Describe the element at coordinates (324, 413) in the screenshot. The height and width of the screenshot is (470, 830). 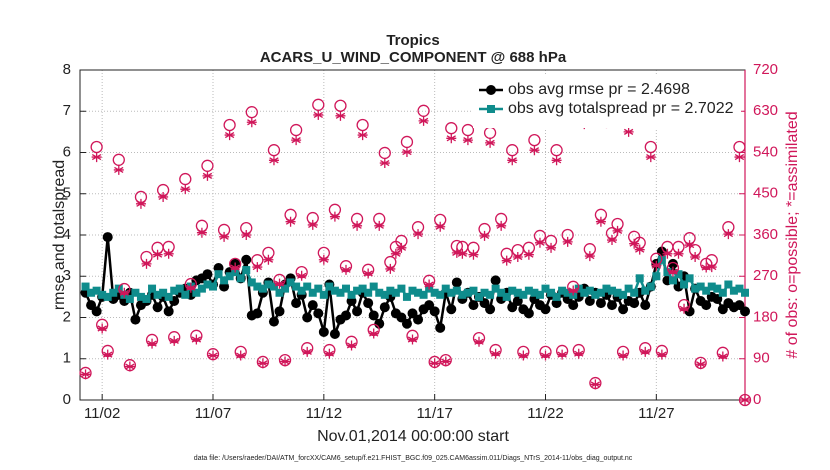
I see `x-tick-label: 11/12` at that location.